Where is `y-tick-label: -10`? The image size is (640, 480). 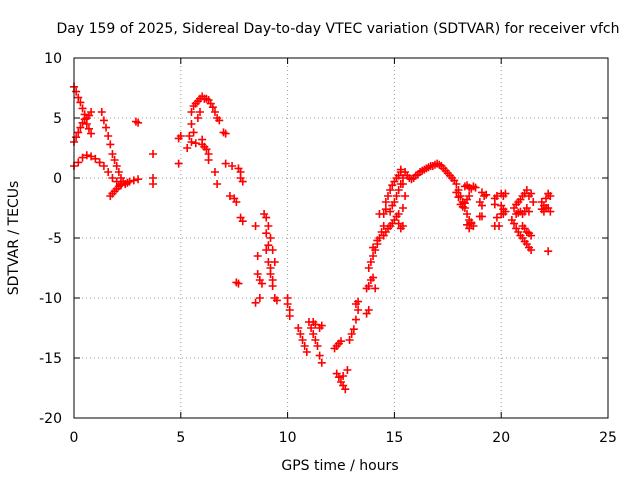 y-tick-label: -10 is located at coordinates (50, 299).